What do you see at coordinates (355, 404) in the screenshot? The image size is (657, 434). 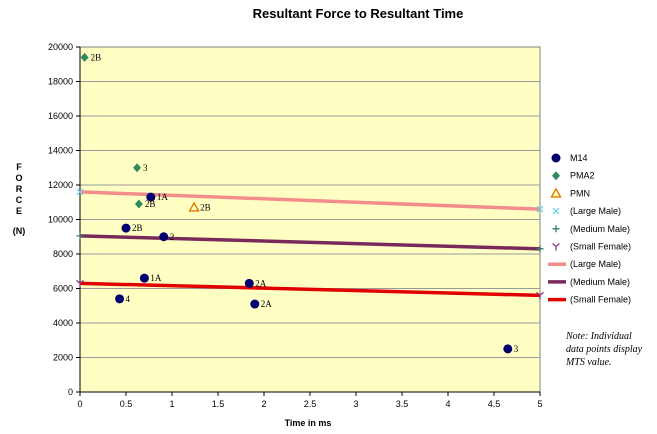 I see `x-tick-label: 3` at bounding box center [355, 404].